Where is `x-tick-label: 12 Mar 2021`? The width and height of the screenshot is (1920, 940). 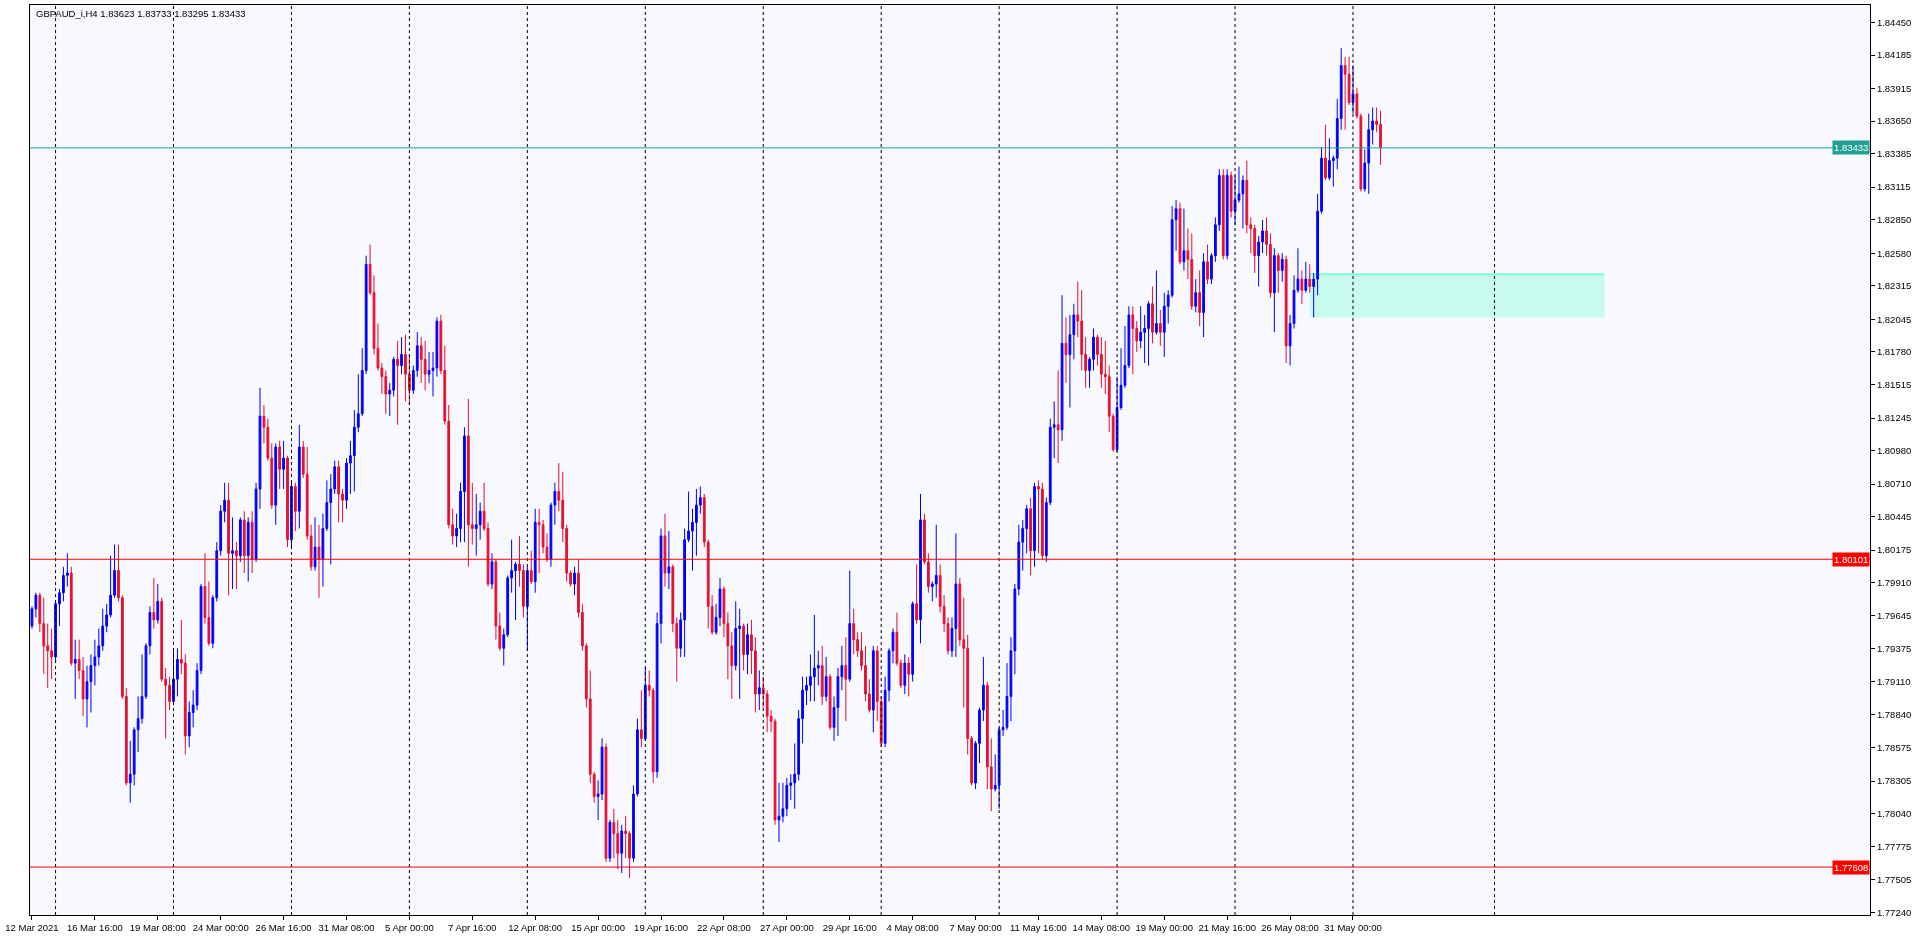
x-tick-label: 12 Mar 2021 is located at coordinates (32, 928).